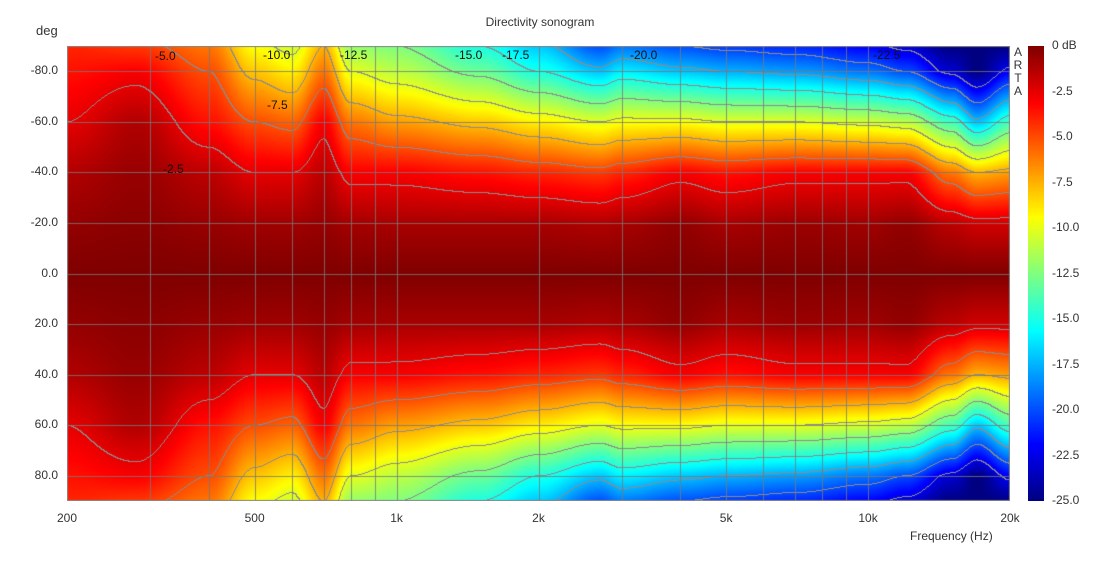 The image size is (1112, 564). I want to click on y-tick-label: 0.0, so click(49, 272).